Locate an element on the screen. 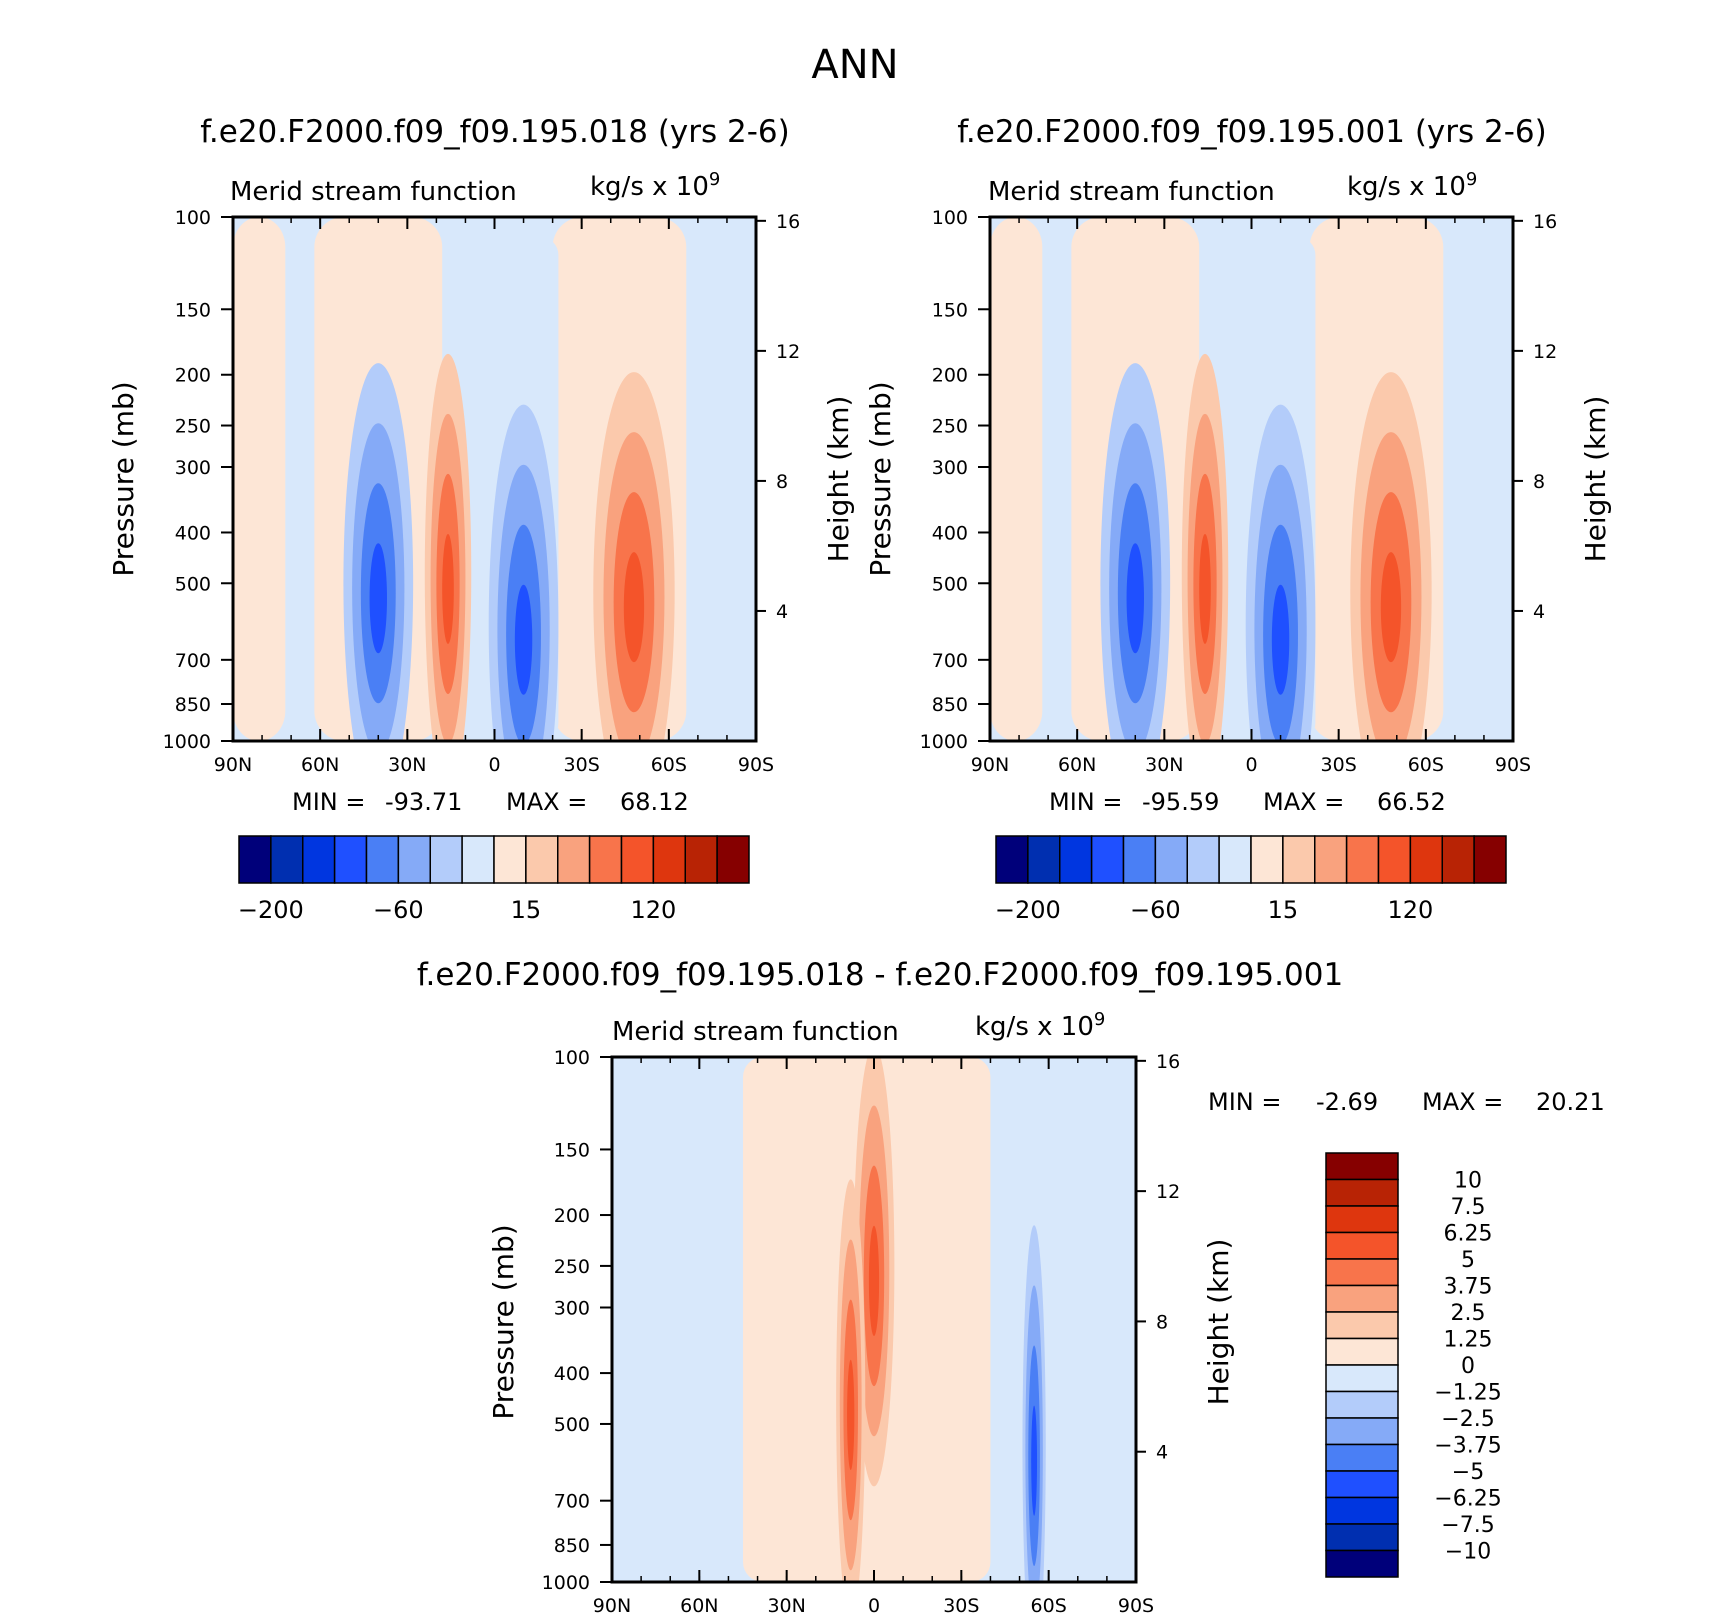  colorbar-label: 1.25 is located at coordinates (1468, 1340).